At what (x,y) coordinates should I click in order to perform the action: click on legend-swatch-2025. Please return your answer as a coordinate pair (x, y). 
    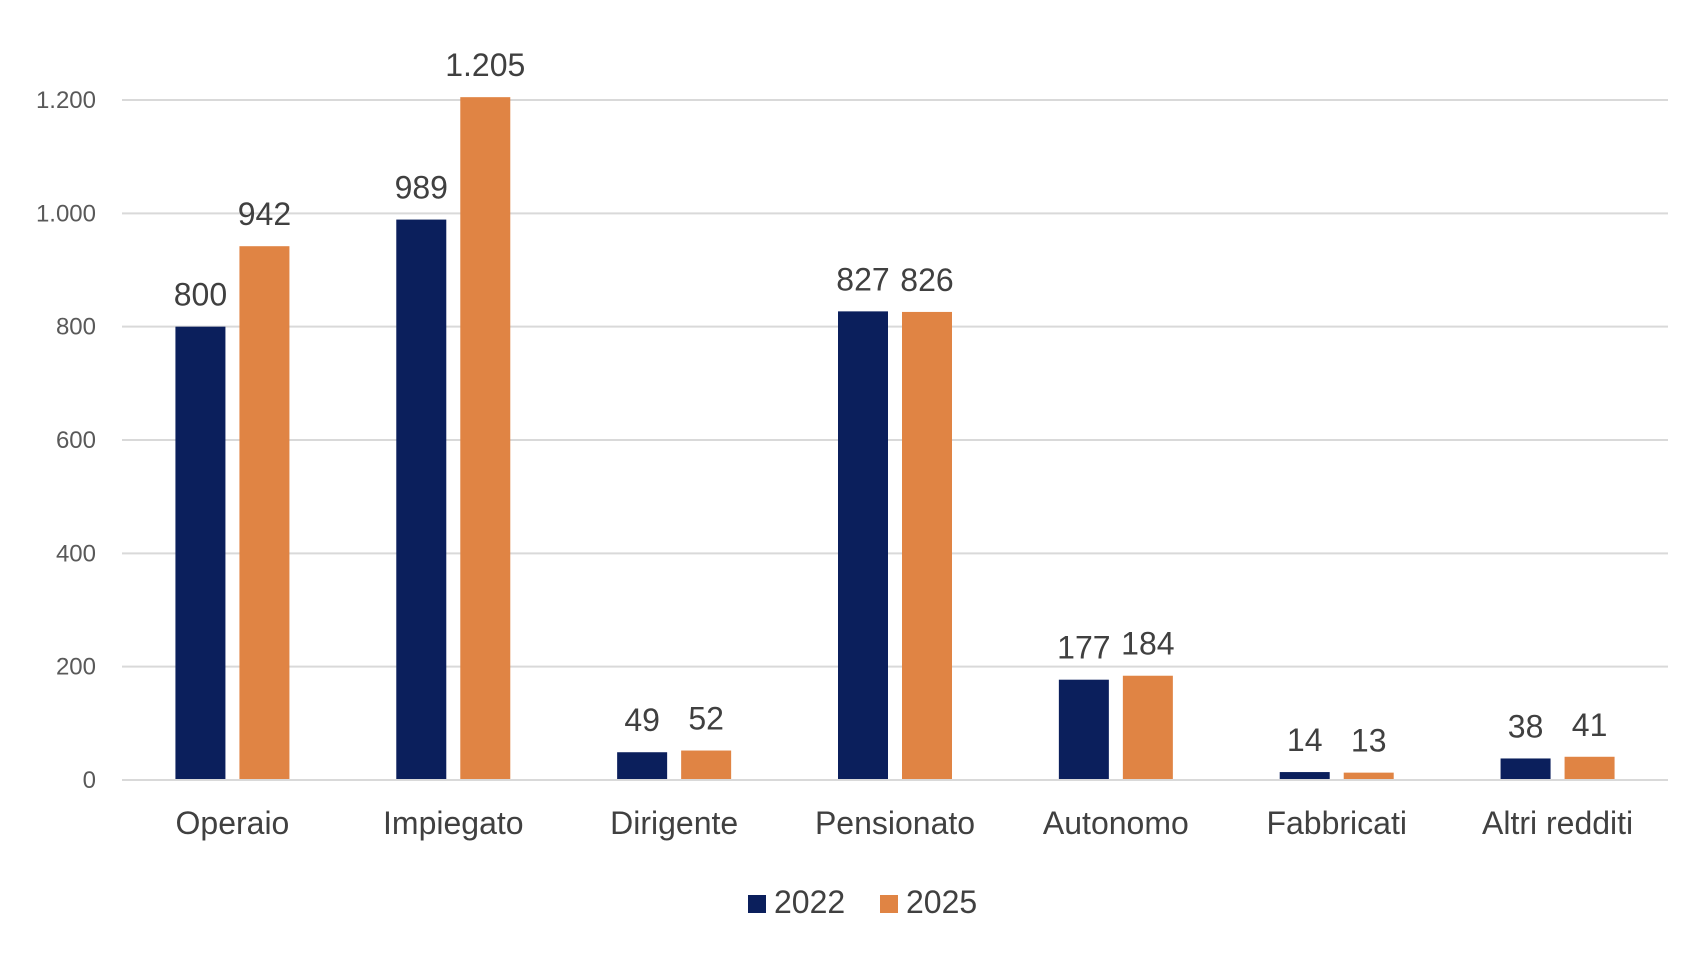
    Looking at the image, I should click on (889, 904).